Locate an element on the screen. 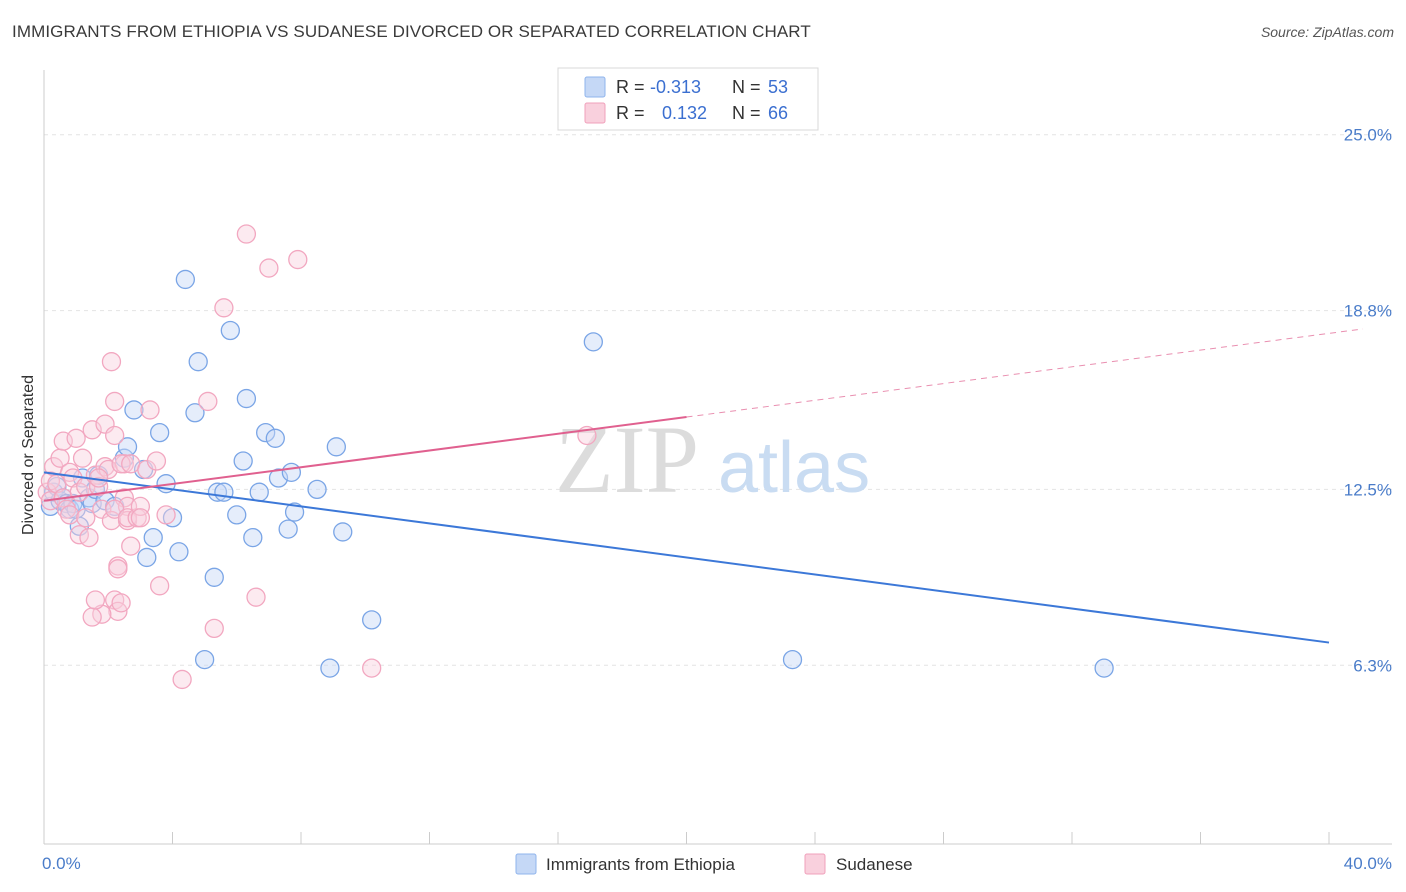 The image size is (1406, 892). legend-n-value-ethiopia: 53 is located at coordinates (778, 87).